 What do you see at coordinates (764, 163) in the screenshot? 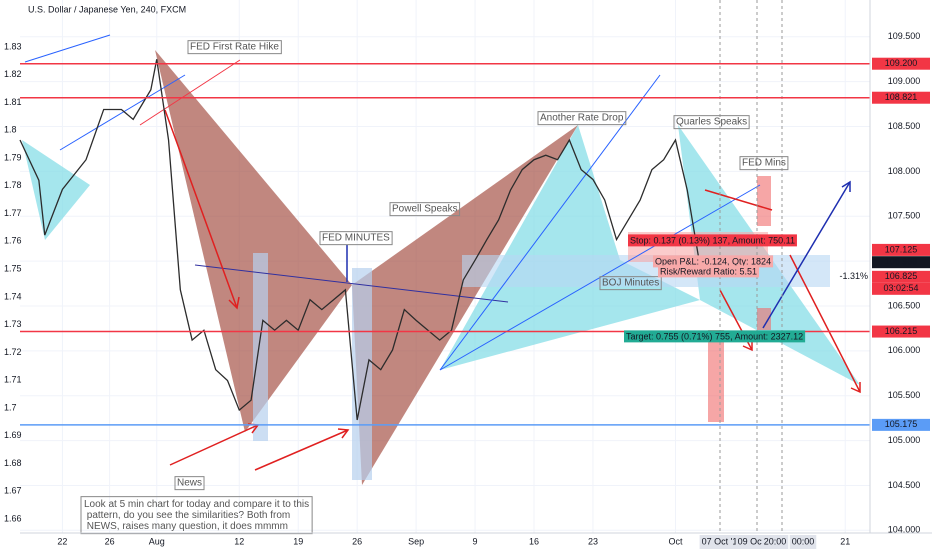
I see `annotation: FED Mins` at bounding box center [764, 163].